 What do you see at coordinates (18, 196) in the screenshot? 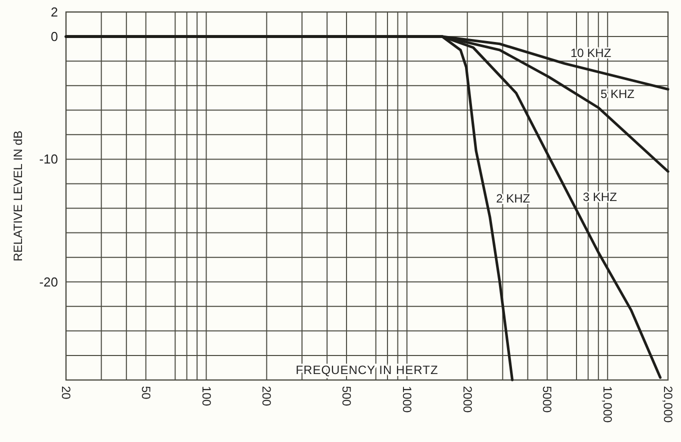
I see `y-axis-title: RELATIVE LEVEL IN dB` at bounding box center [18, 196].